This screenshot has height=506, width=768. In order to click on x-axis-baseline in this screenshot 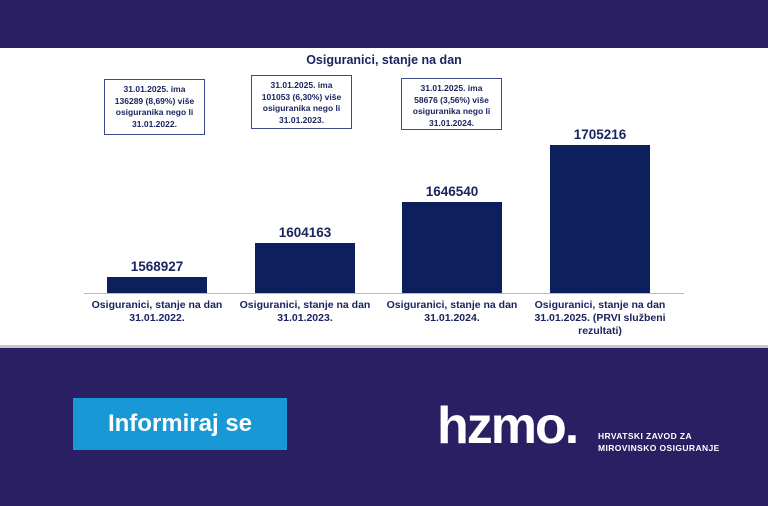, I will do `click(384, 293)`.